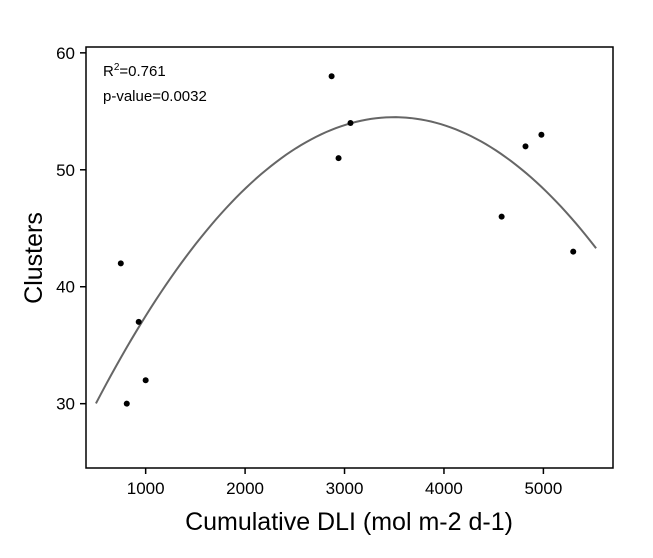 Image resolution: width=653 pixels, height=558 pixels. I want to click on x-axis-title: Cumulative DLI (mol m-2 d-1), so click(349, 522).